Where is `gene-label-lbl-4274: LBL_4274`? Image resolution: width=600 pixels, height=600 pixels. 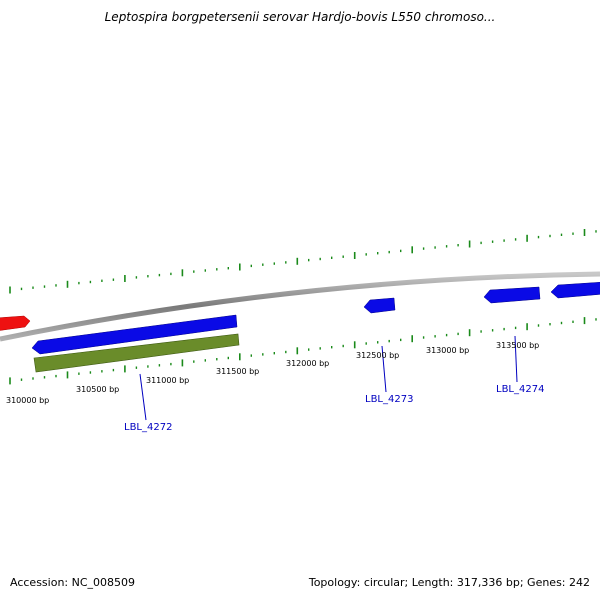
gene-label-lbl-4274: LBL_4274 is located at coordinates (520, 389).